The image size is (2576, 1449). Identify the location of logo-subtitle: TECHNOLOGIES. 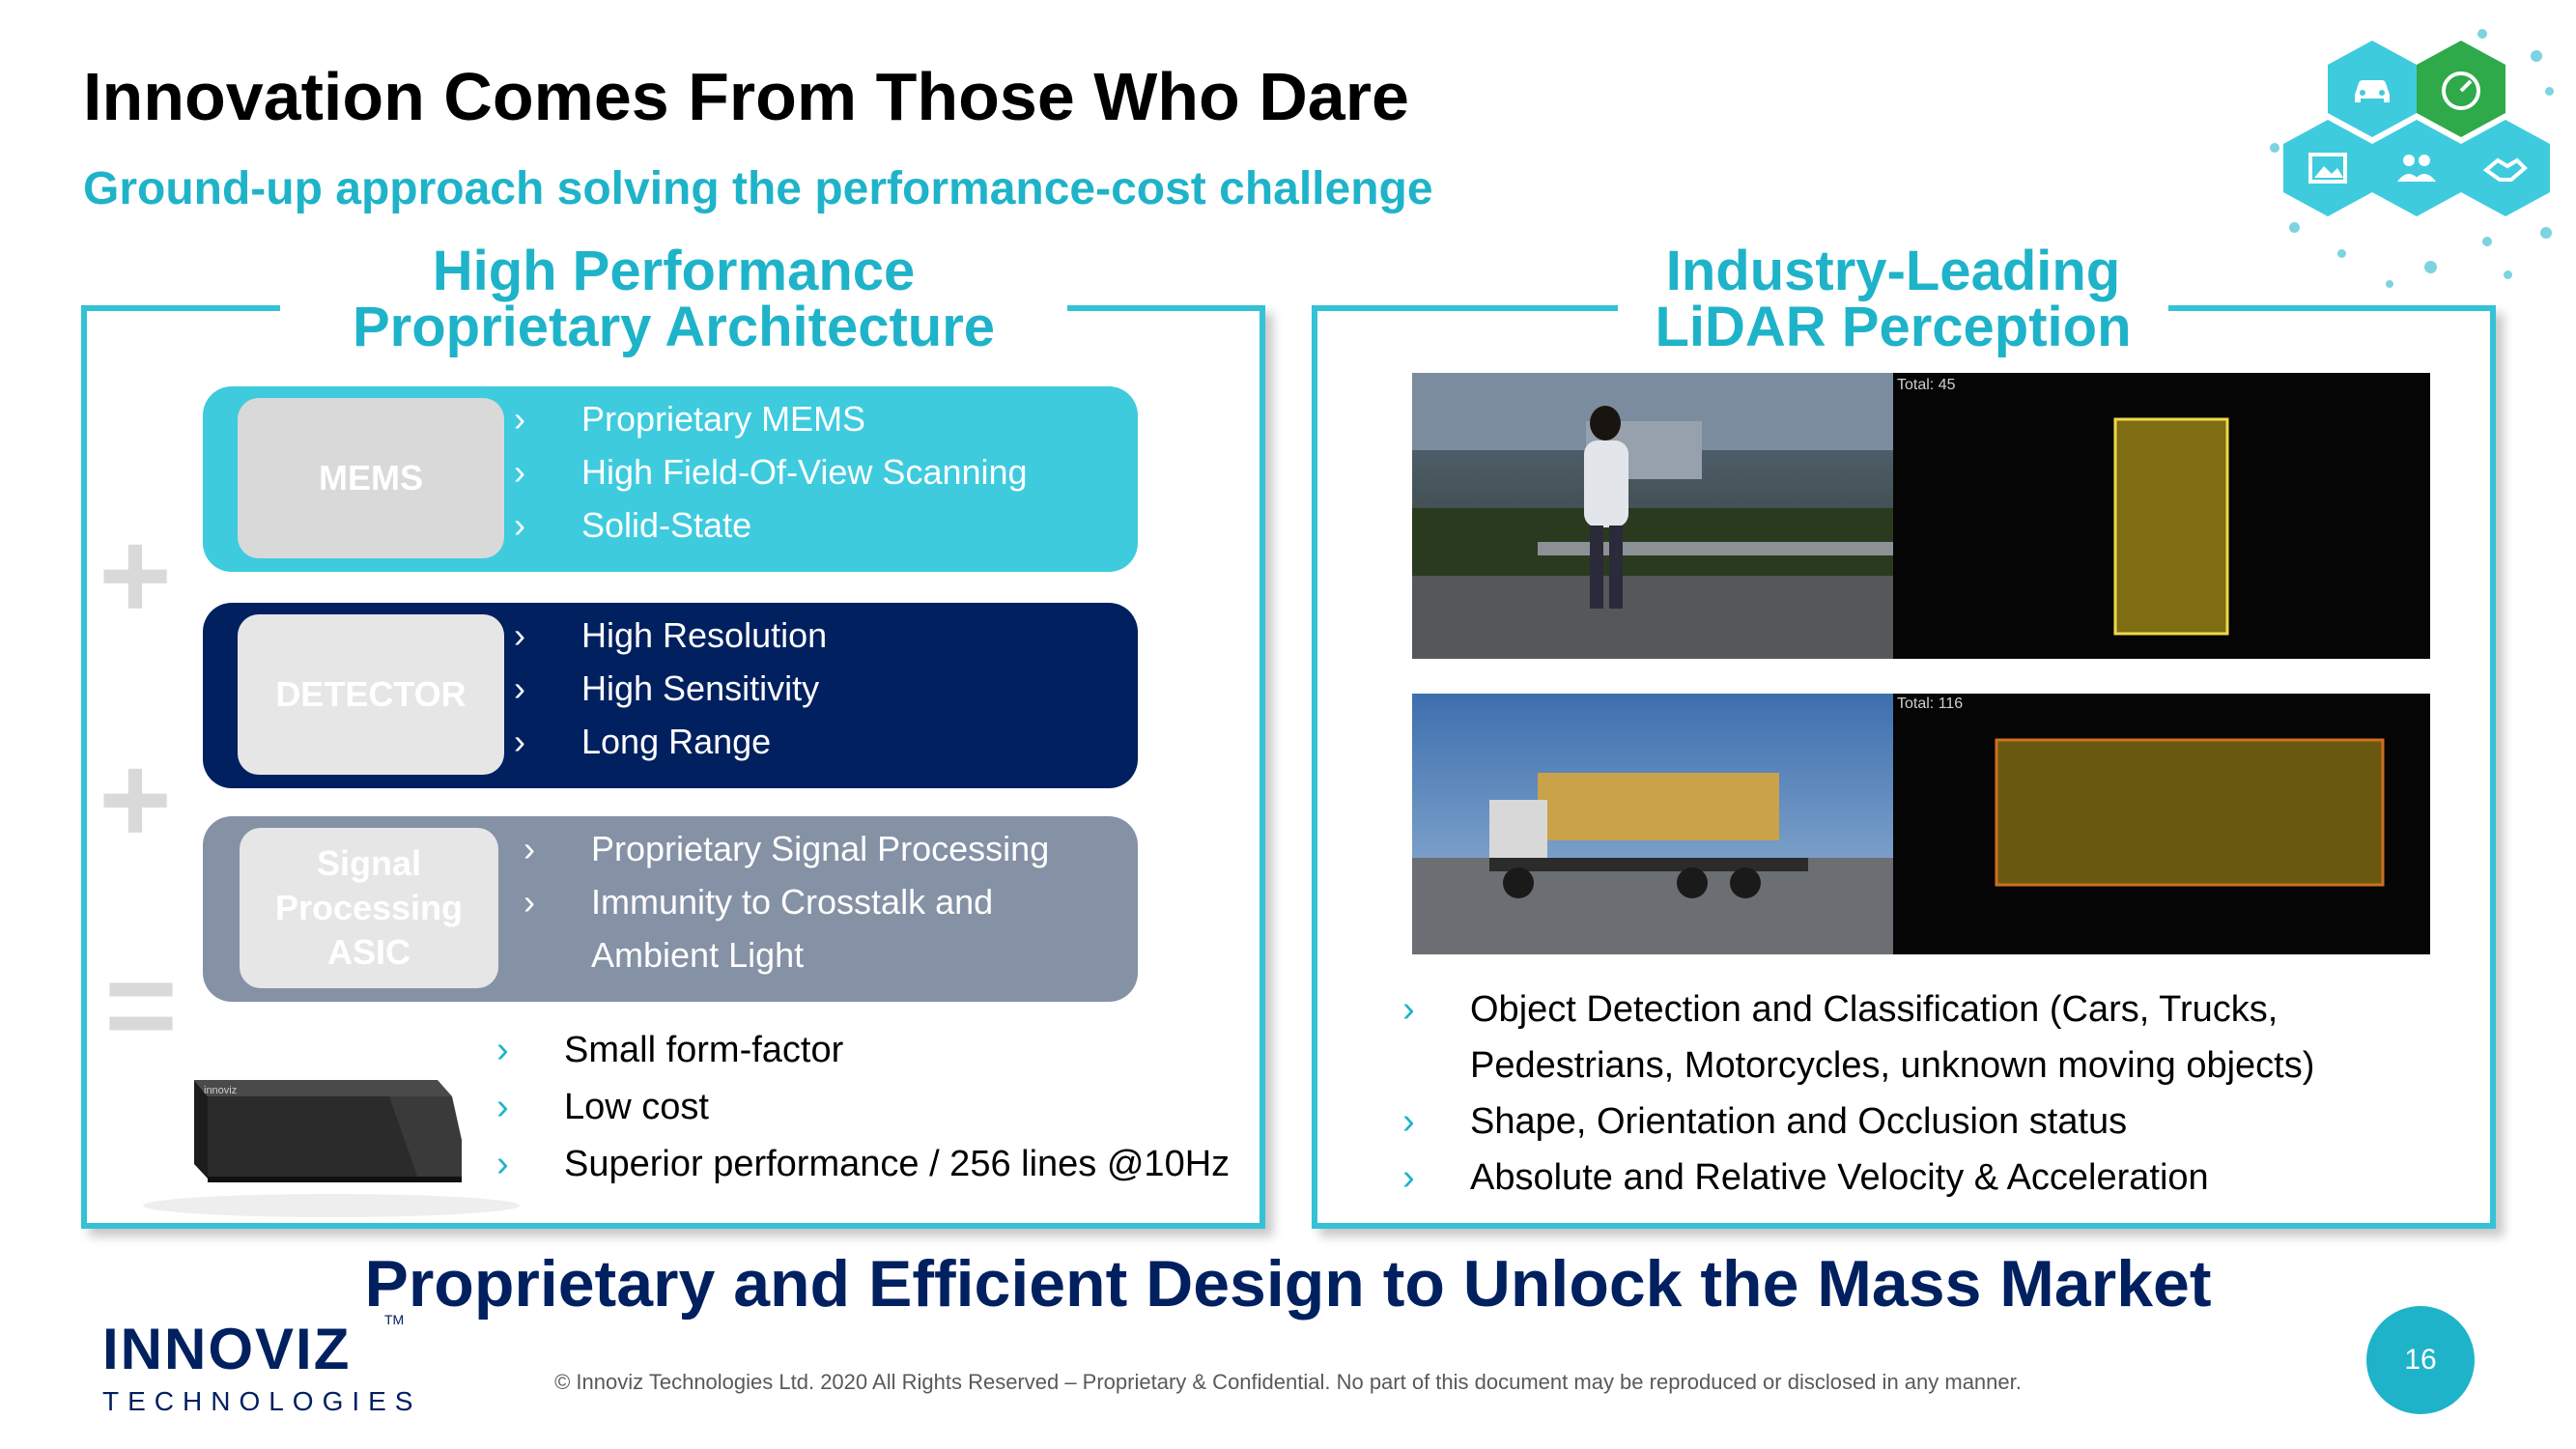
(262, 1401).